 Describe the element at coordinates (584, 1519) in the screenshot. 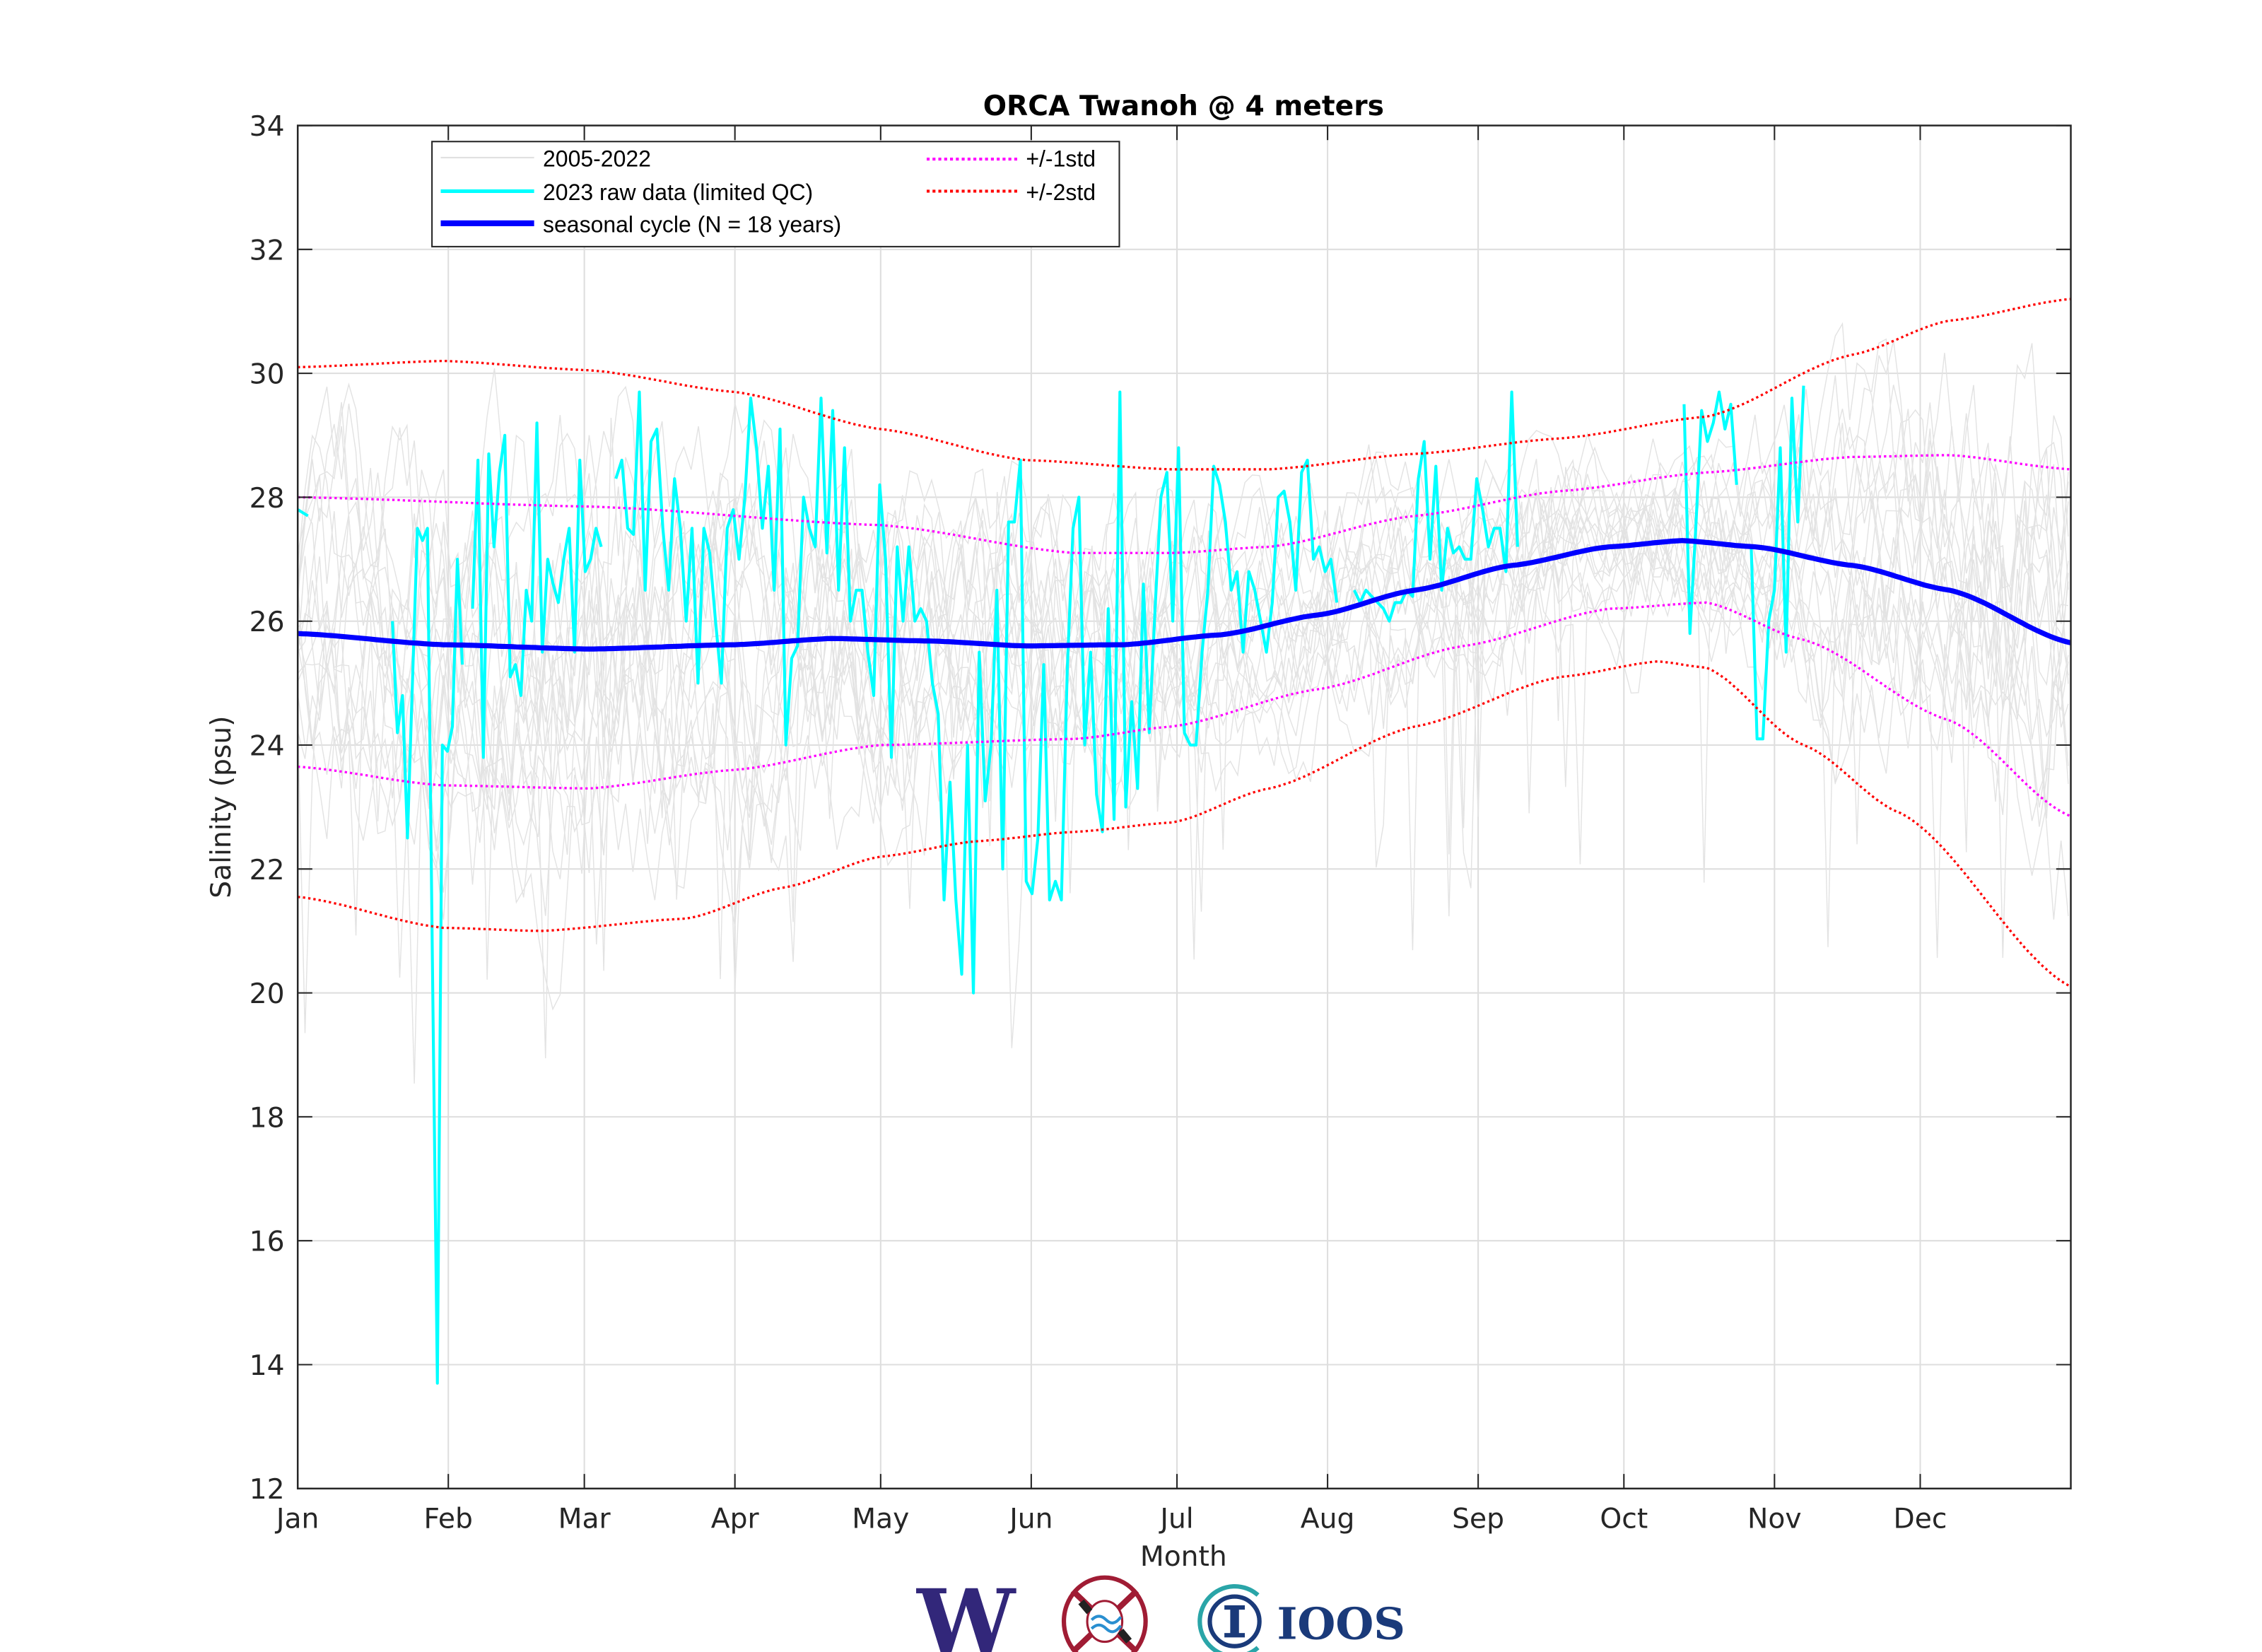

I see `x-tick-label: Mar` at that location.